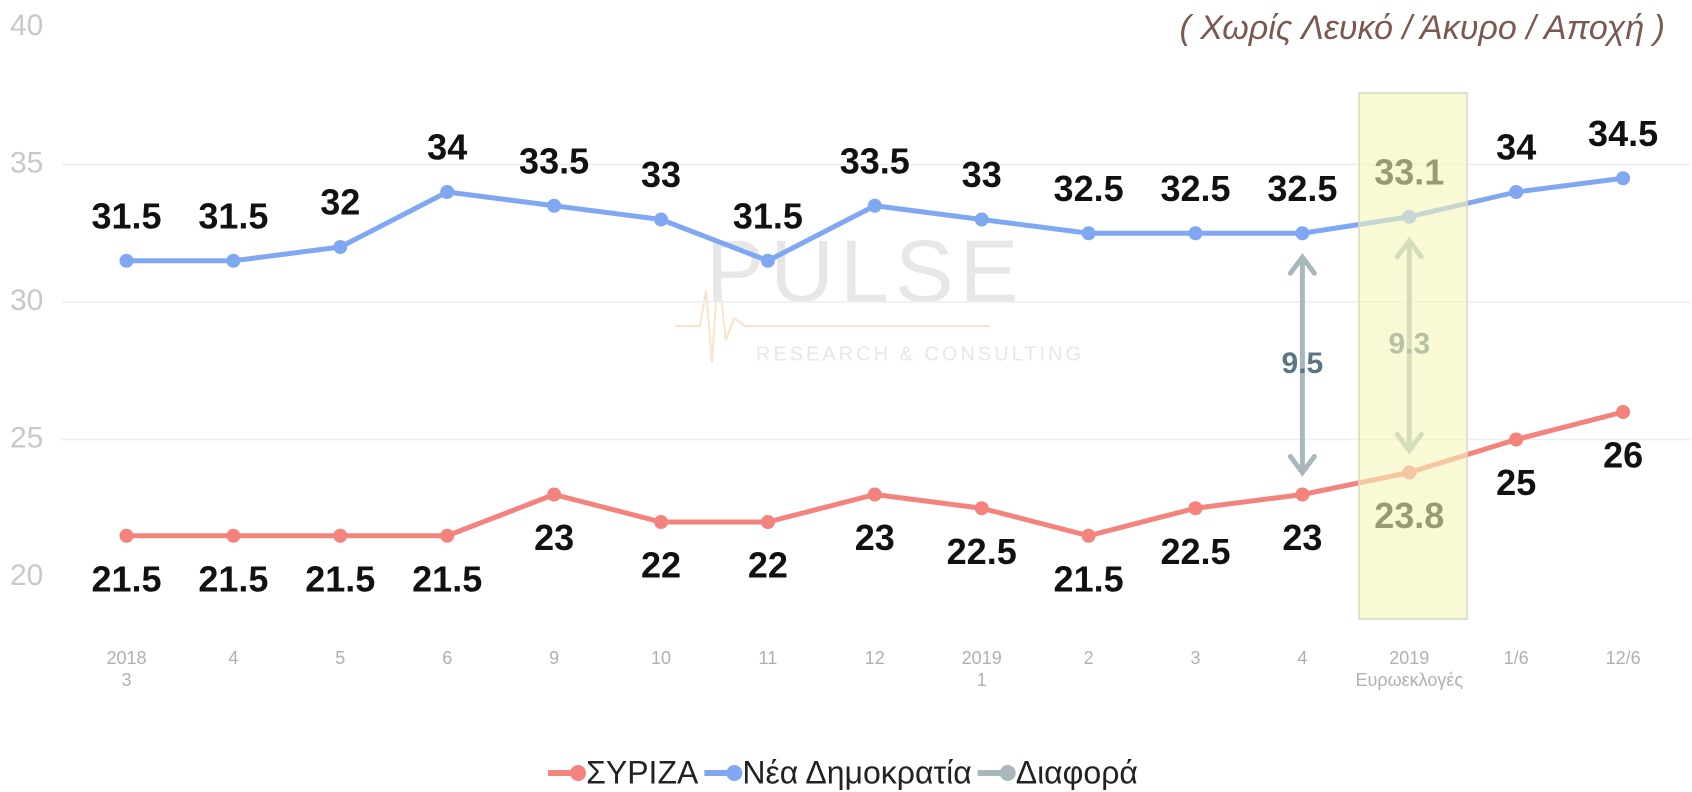 The image size is (1692, 792). What do you see at coordinates (642, 772) in the screenshot?
I see `legend-label: ΣΥΡΙΖΑ` at bounding box center [642, 772].